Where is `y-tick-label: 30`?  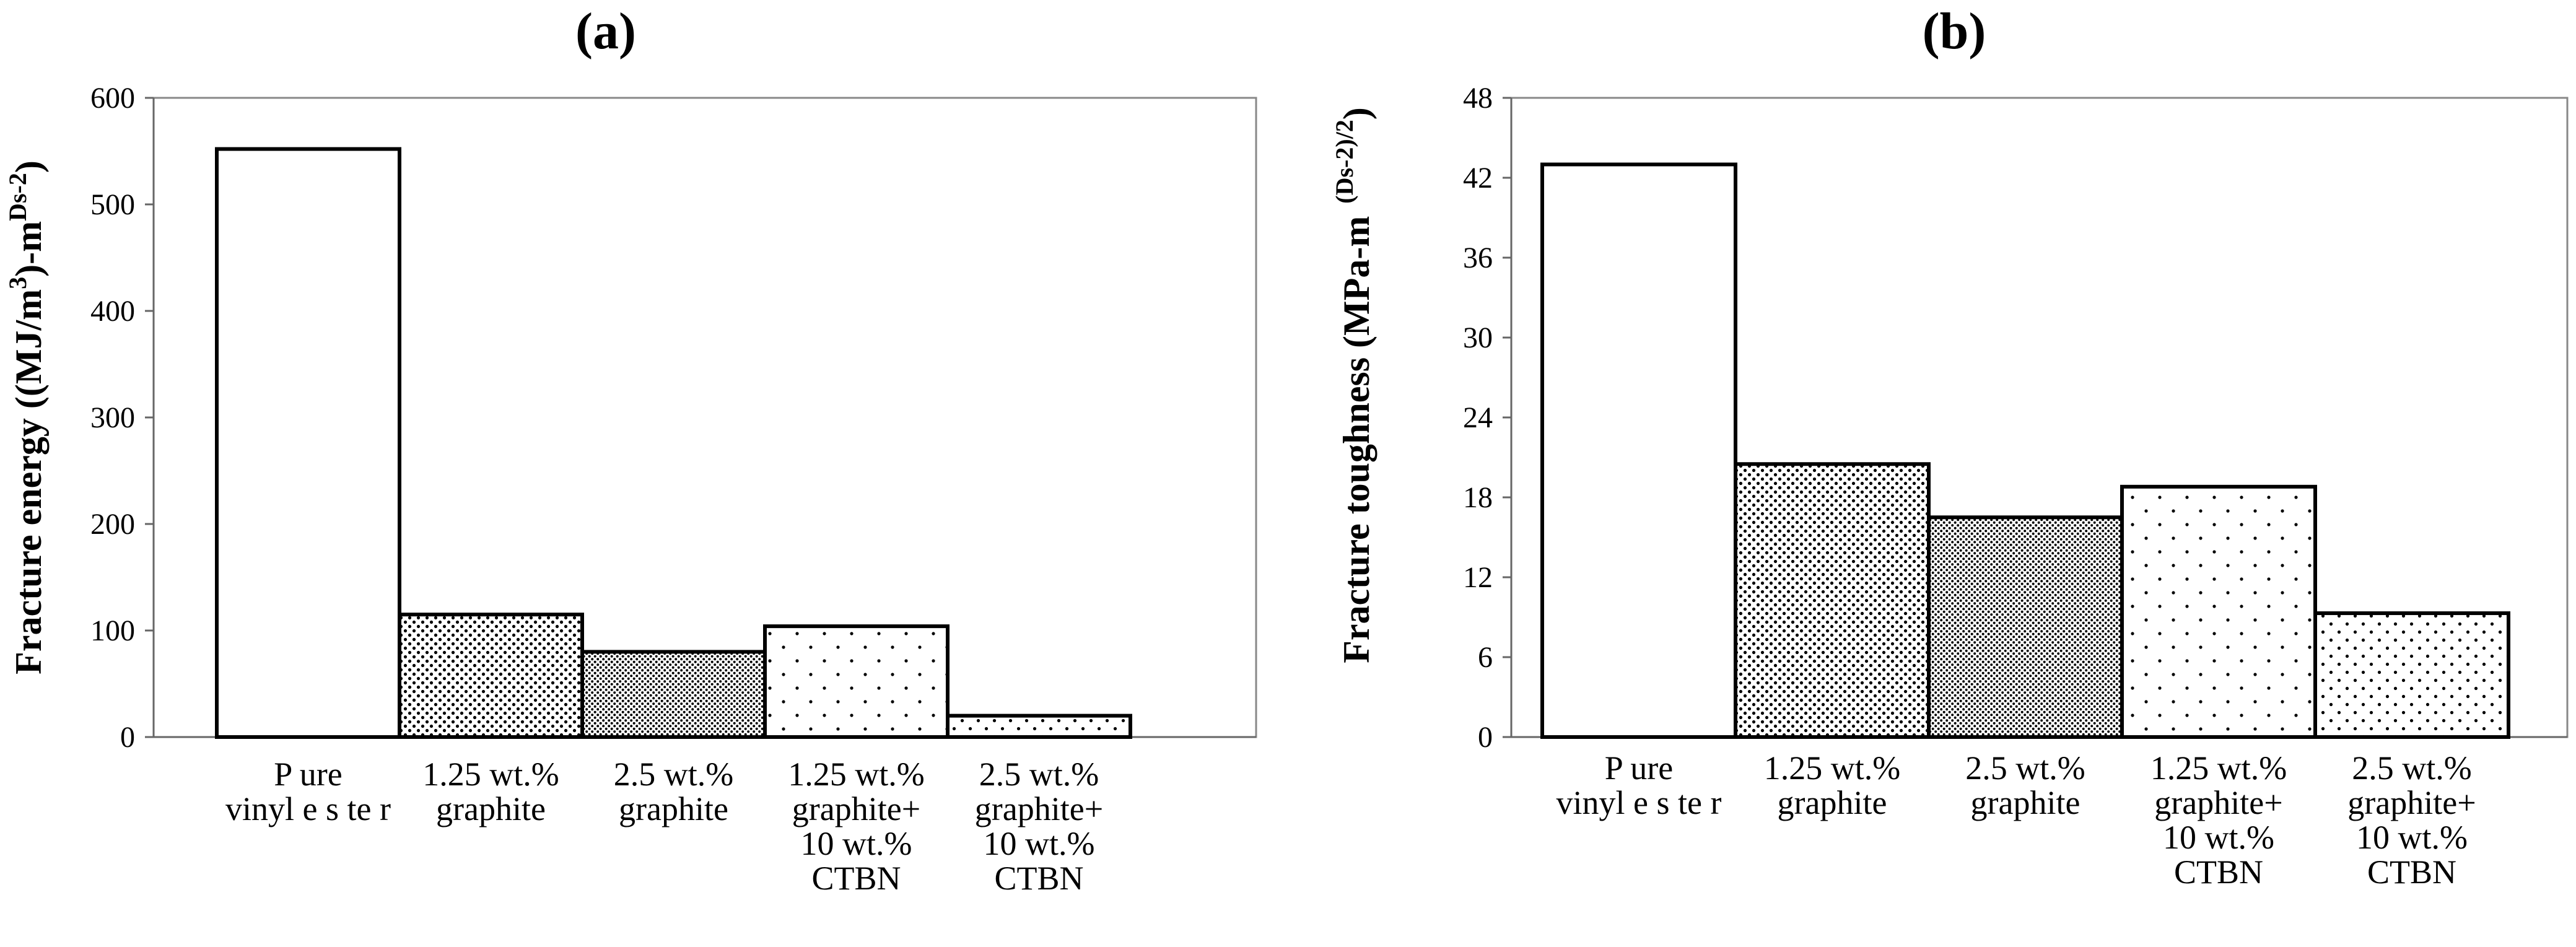 y-tick-label: 30 is located at coordinates (1478, 338).